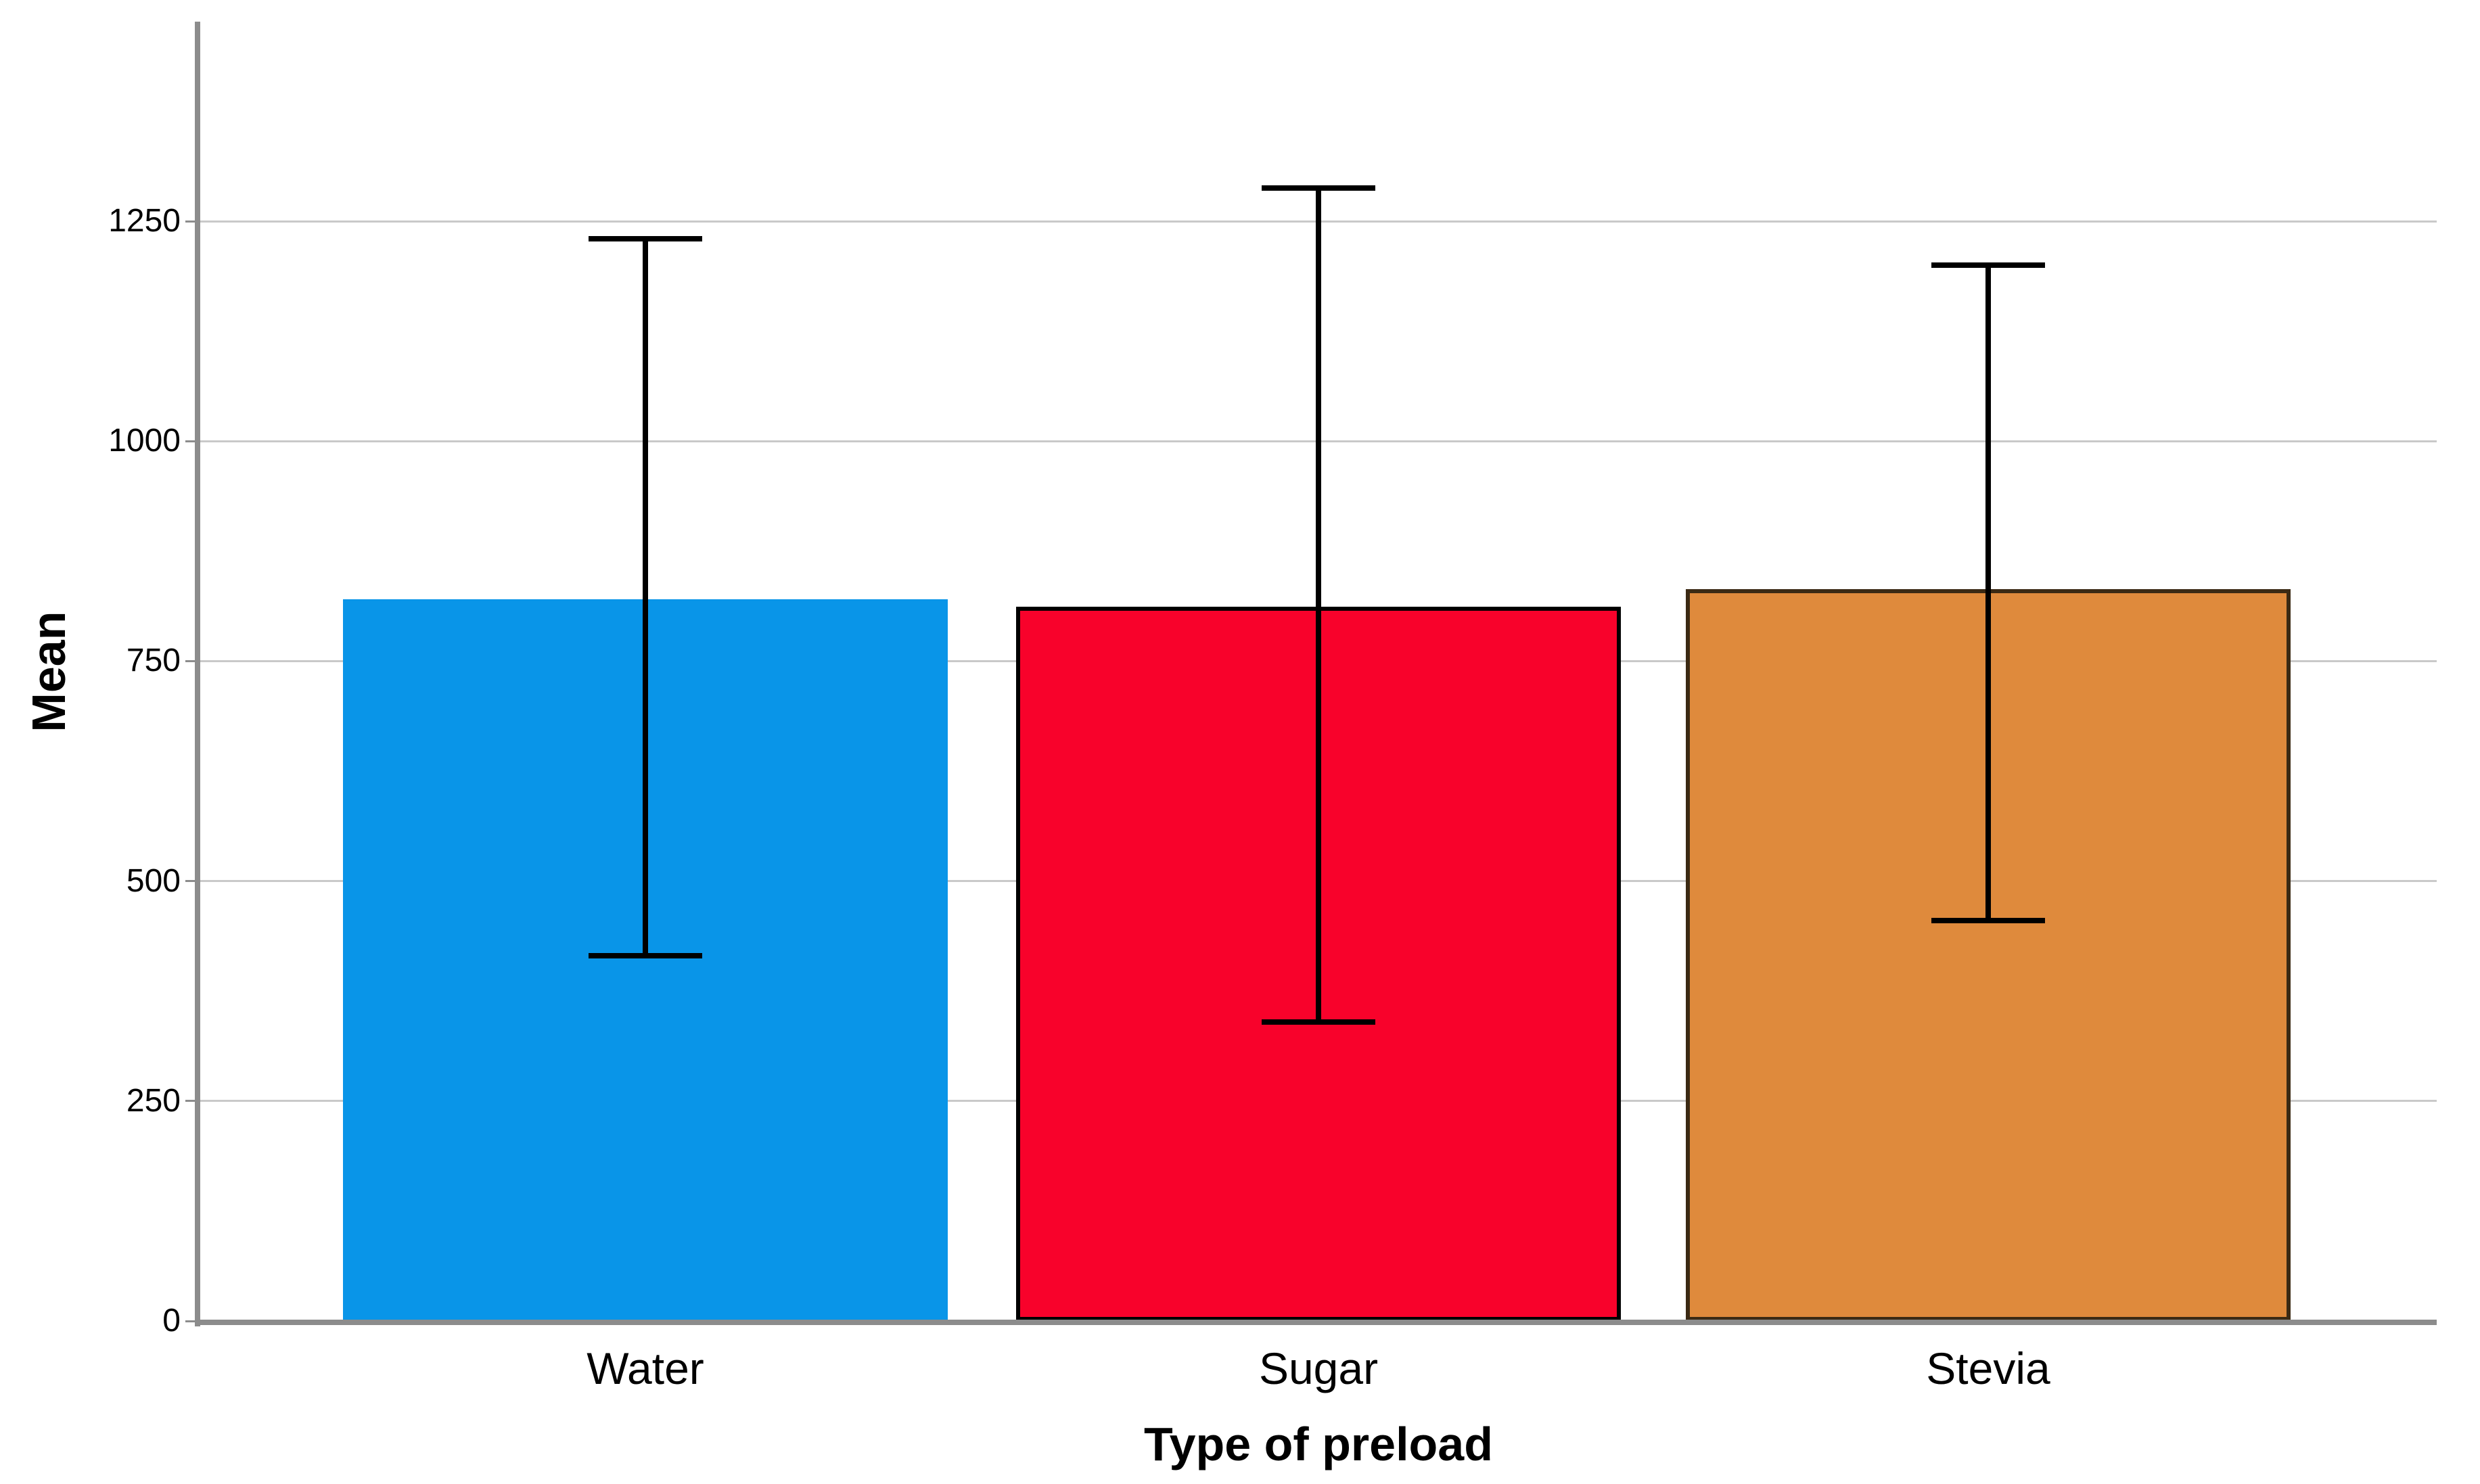 Image resolution: width=2480 pixels, height=1484 pixels. I want to click on error-bar-line-stevia, so click(1988, 593).